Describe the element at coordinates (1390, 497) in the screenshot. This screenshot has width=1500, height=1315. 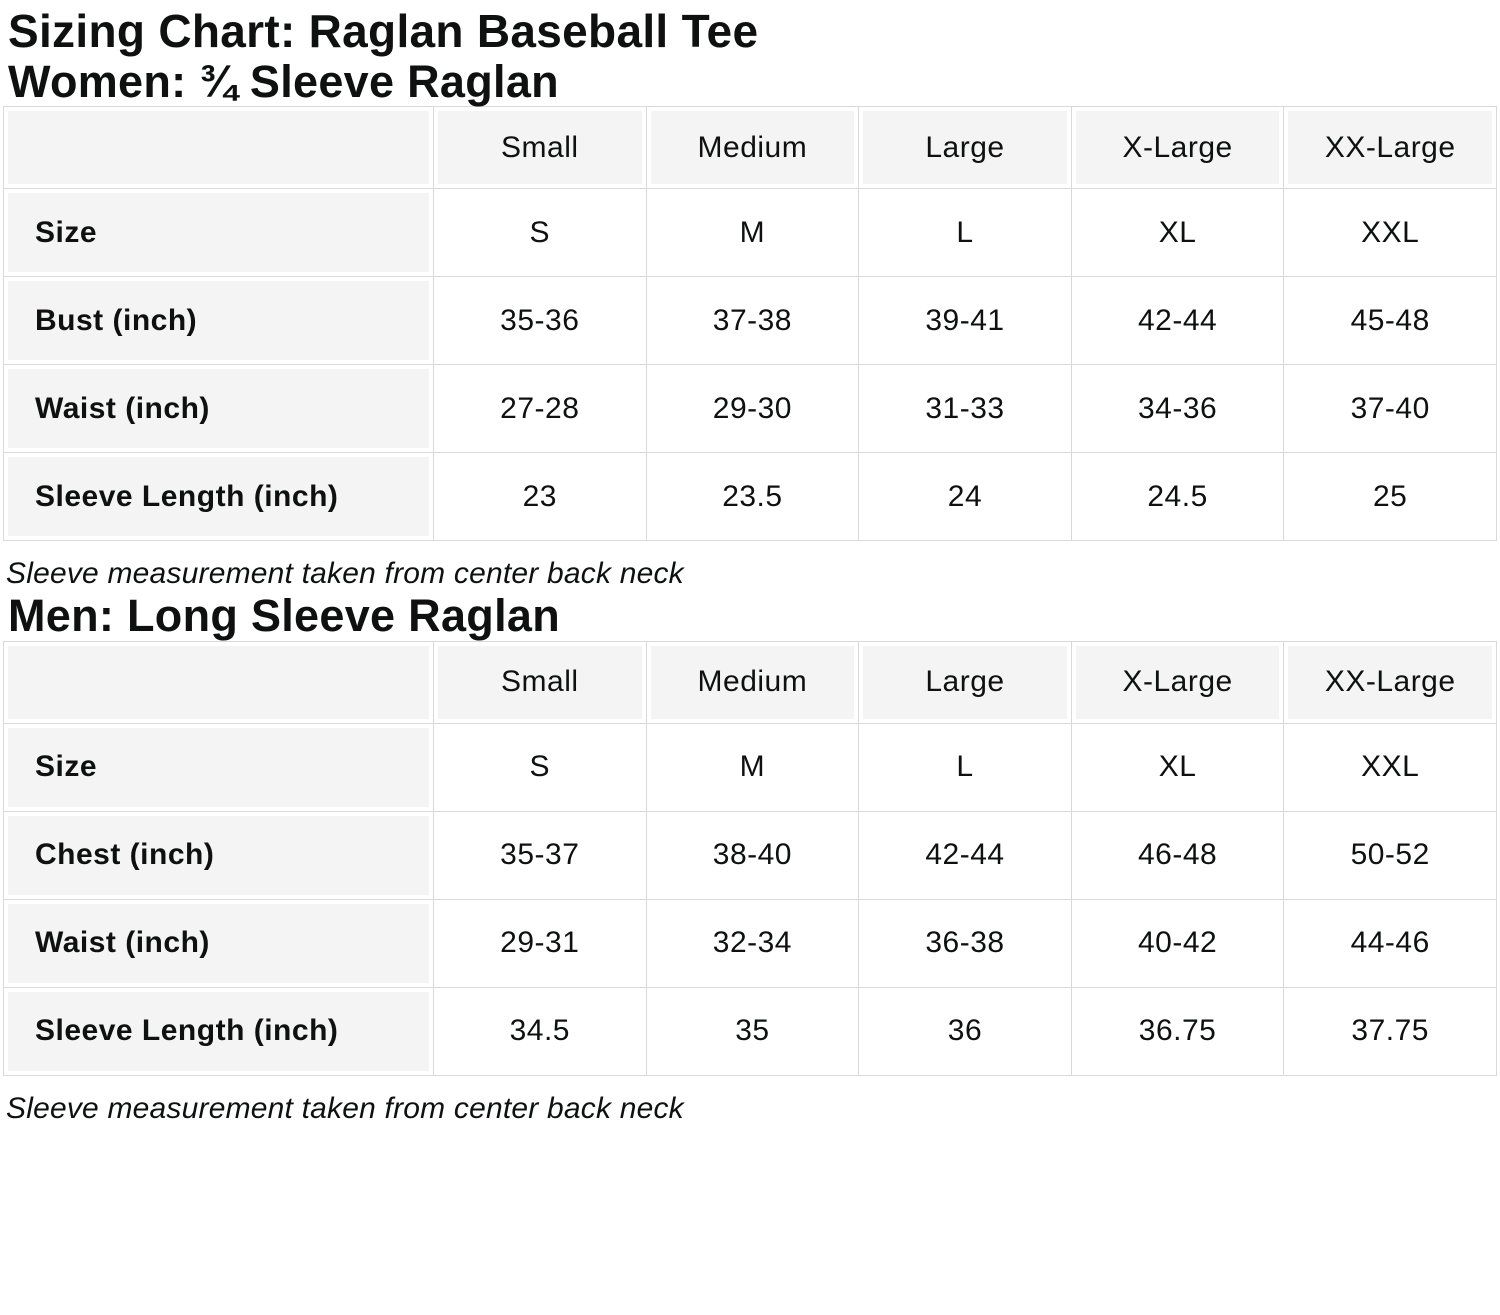
I see `value-cell: 25` at that location.